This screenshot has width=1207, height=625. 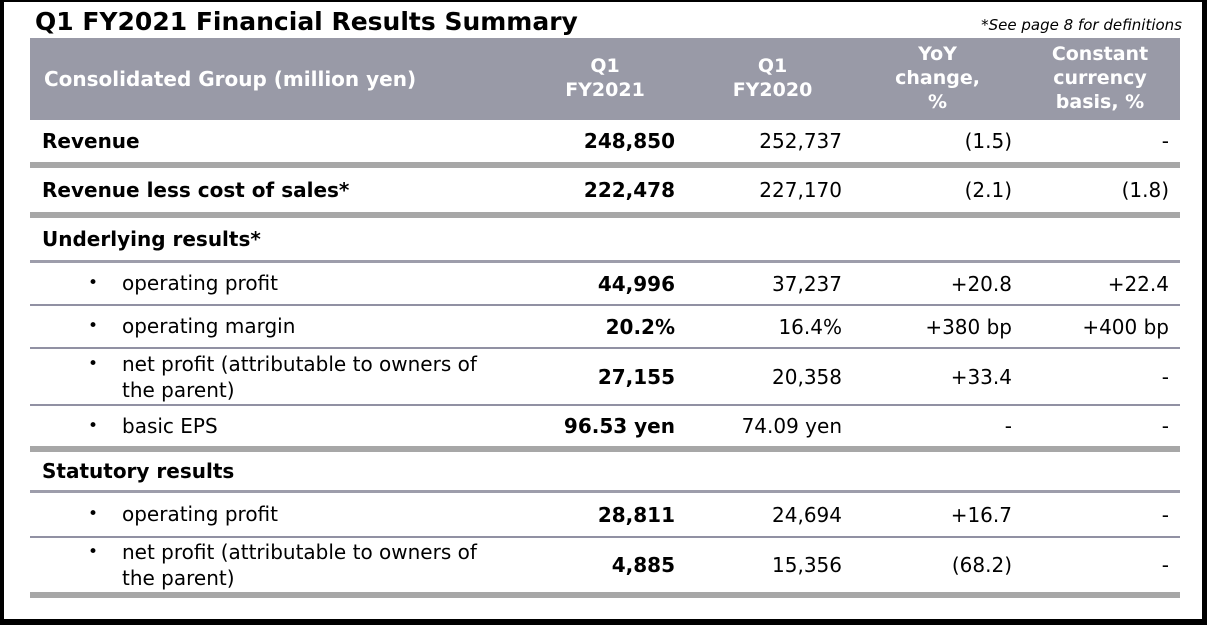 I want to click on cell-fy2020: 15,356, so click(x=807, y=565).